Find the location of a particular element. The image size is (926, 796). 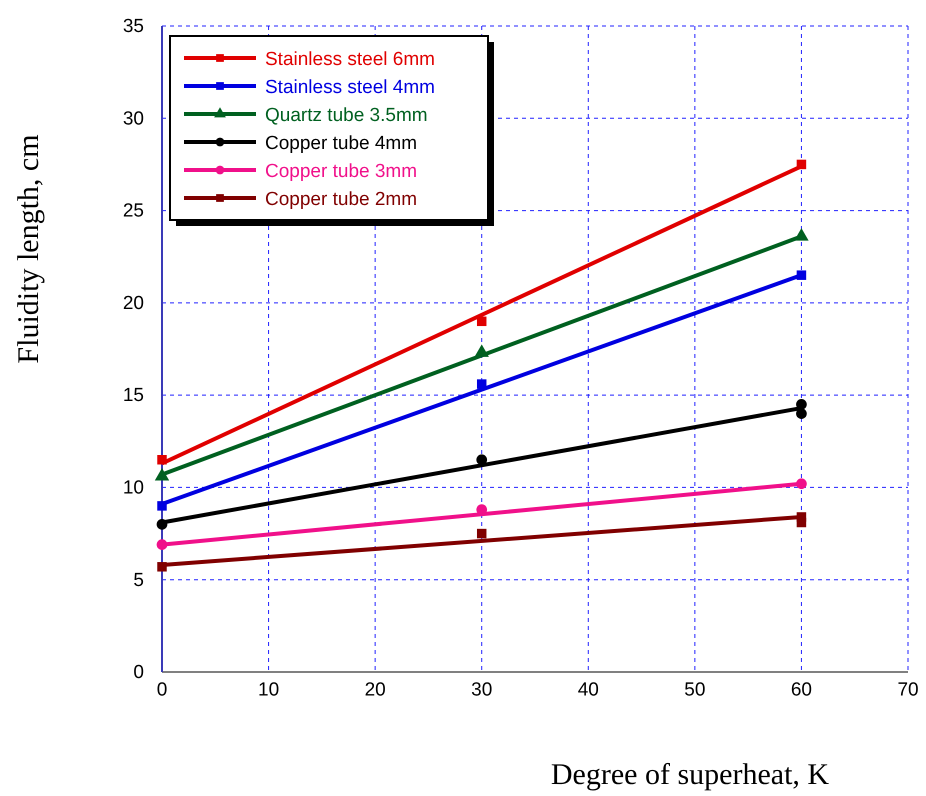

x-tick-label: 60 is located at coordinates (801, 689).